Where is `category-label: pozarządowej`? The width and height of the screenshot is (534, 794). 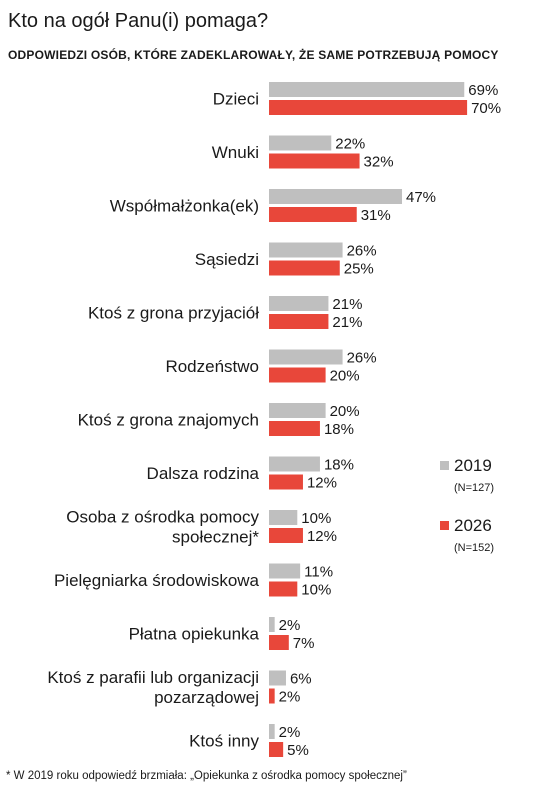
category-label: pozarządowej is located at coordinates (206, 697).